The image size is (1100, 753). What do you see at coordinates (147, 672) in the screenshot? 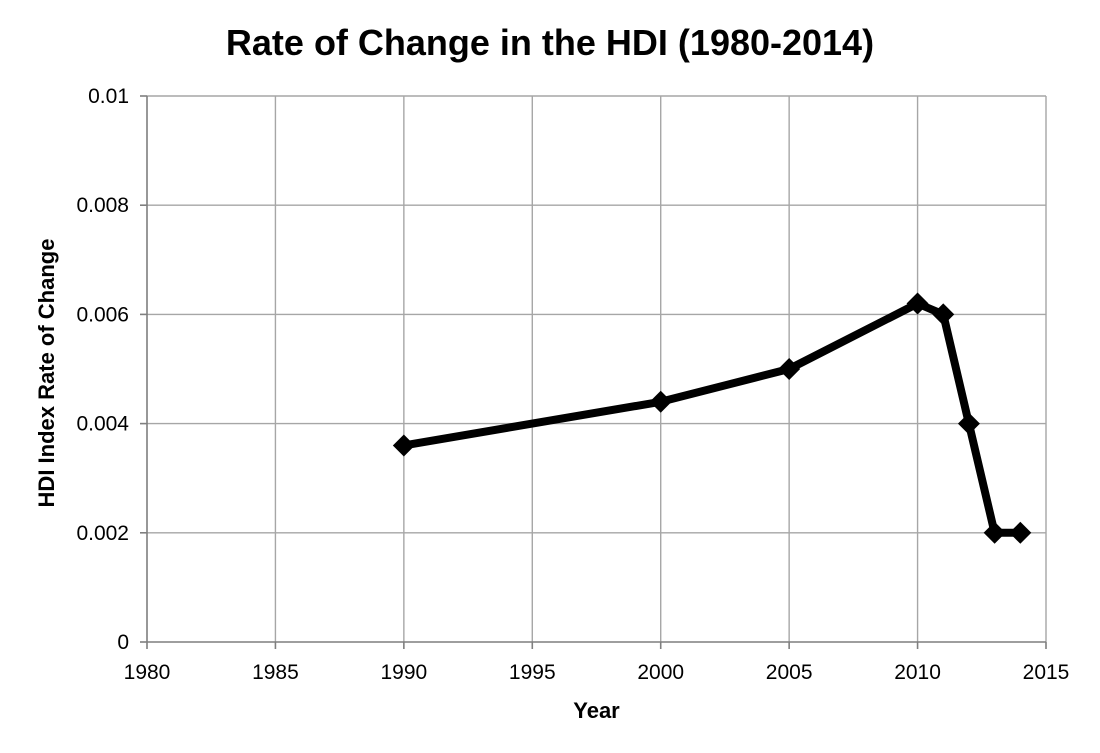
I see `x-tick-label: 1980` at bounding box center [147, 672].